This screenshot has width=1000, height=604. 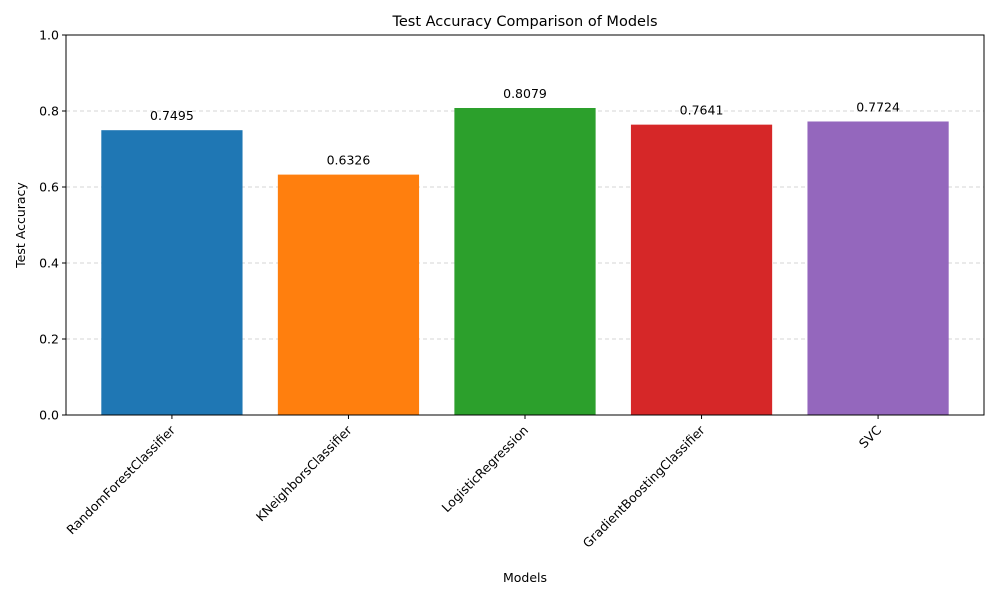 I want to click on x-axis-label: Models, so click(x=525, y=577).